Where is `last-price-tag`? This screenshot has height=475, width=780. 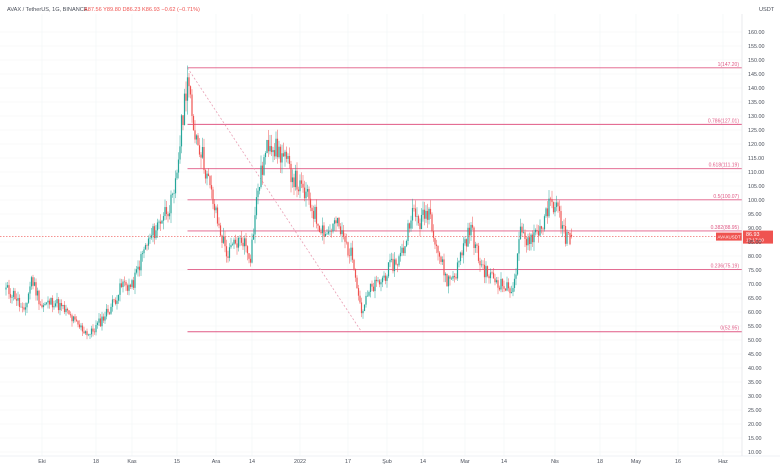 last-price-tag is located at coordinates (758, 237).